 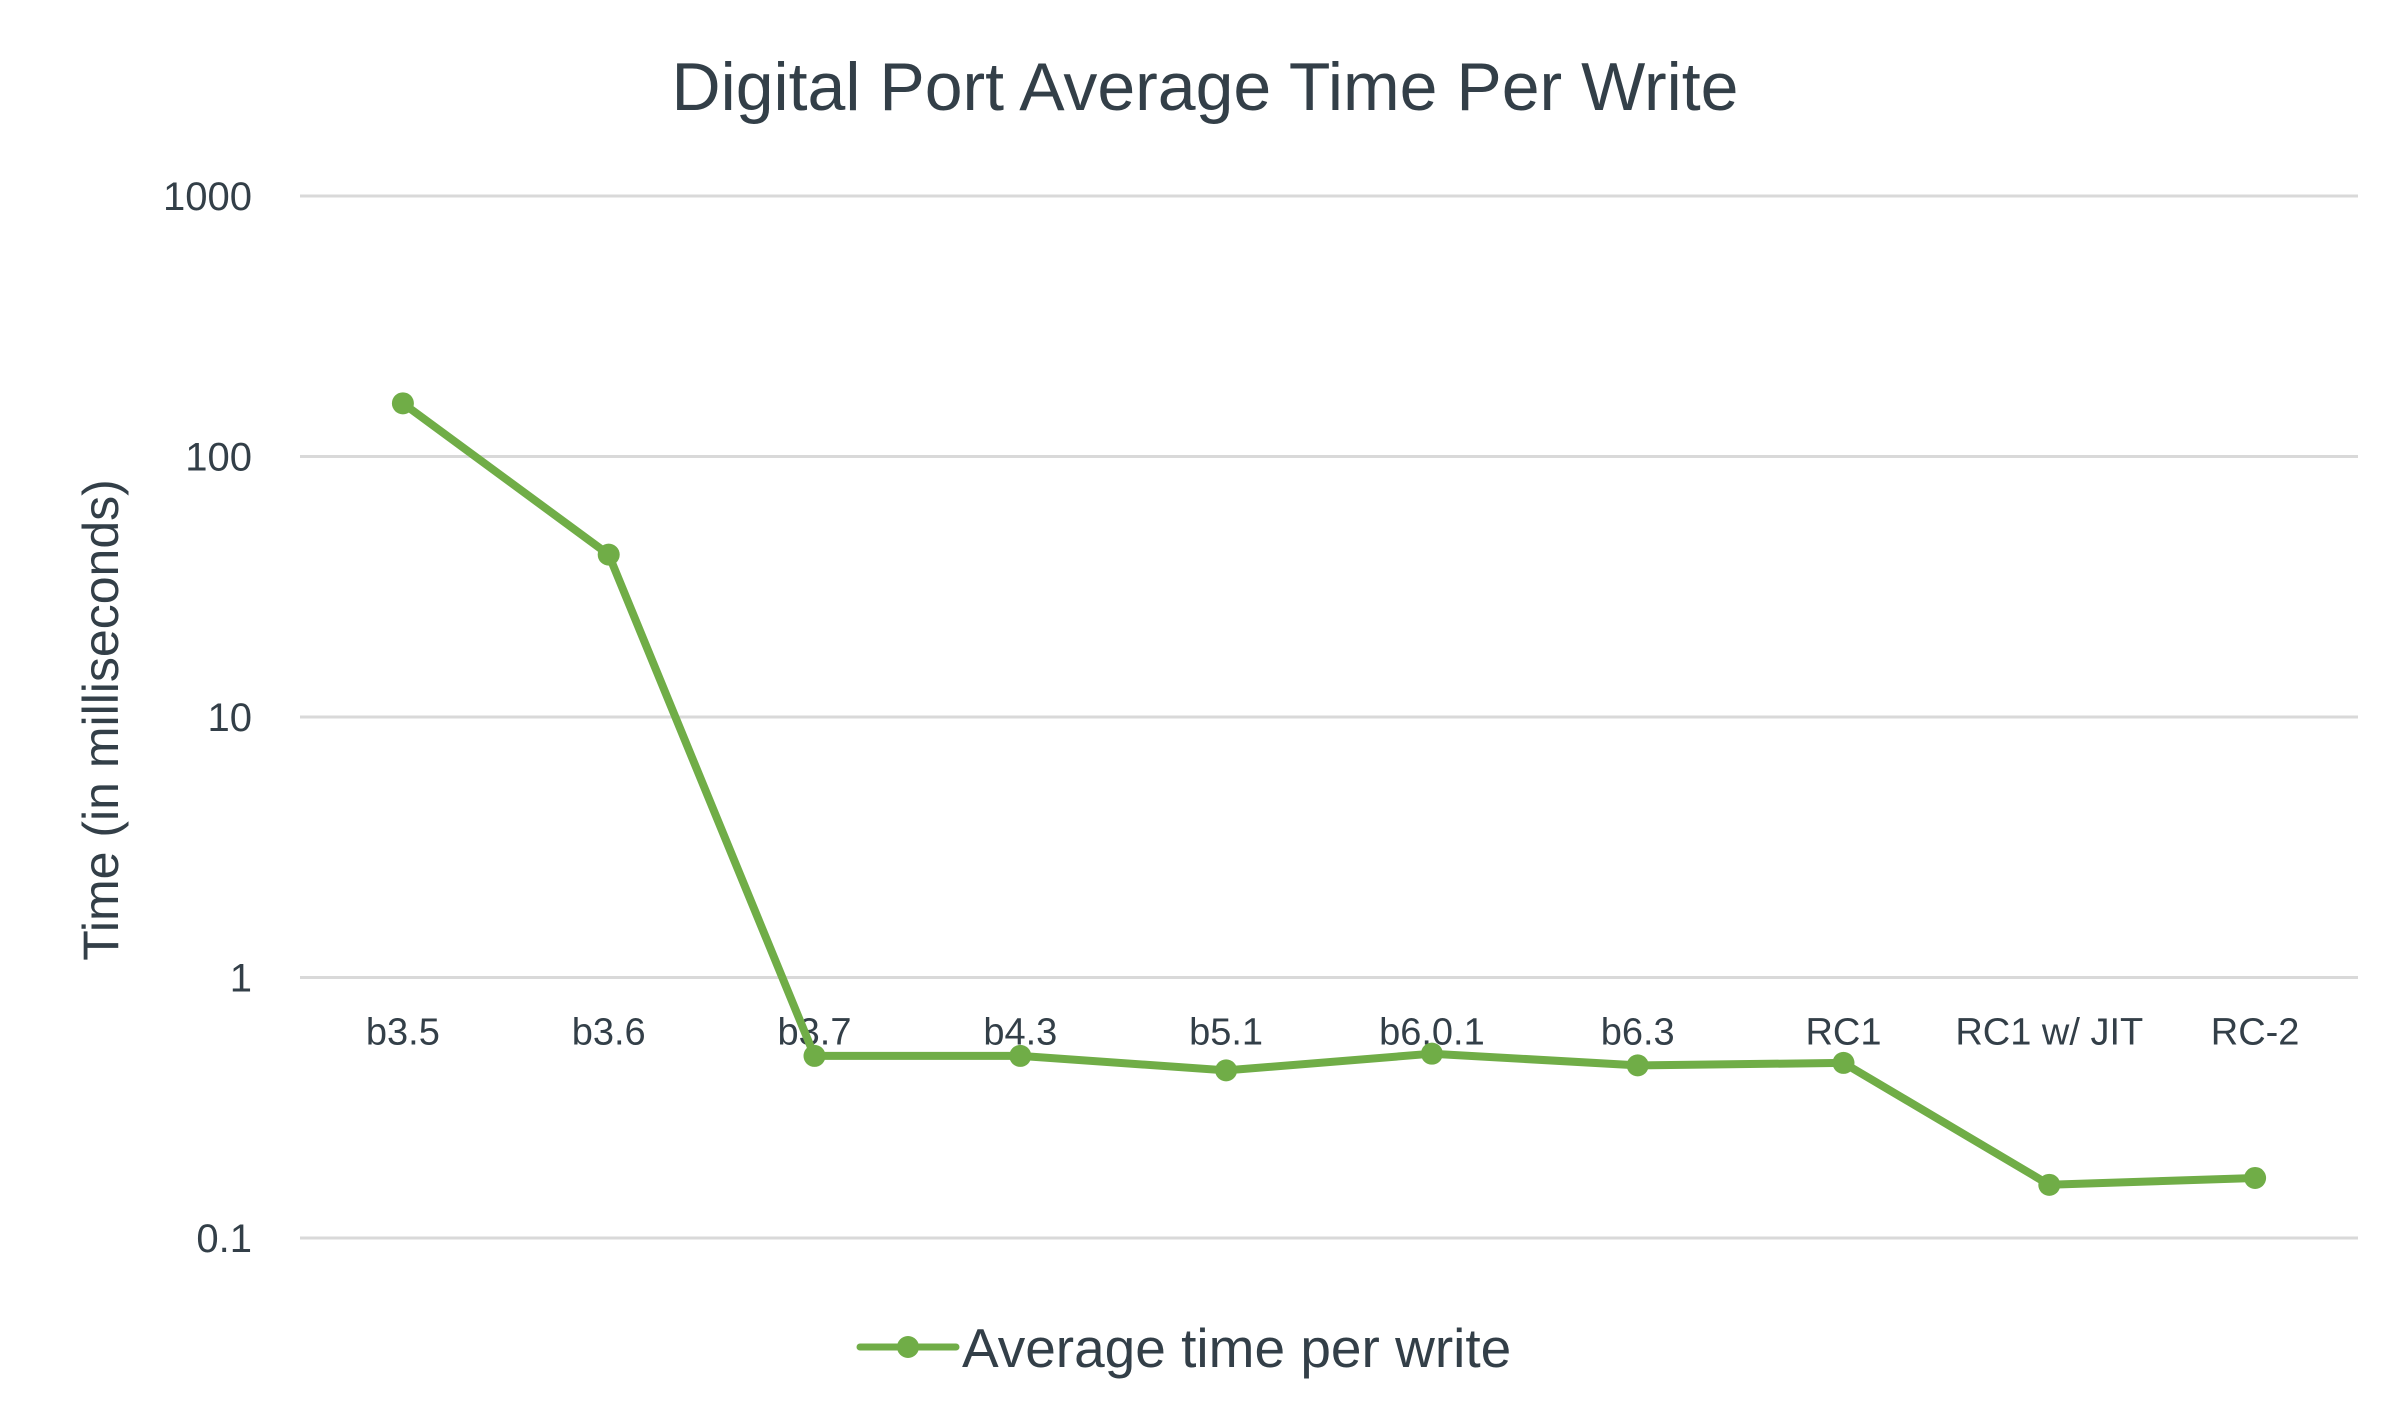 What do you see at coordinates (1843, 1033) in the screenshot?
I see `x-tick-label: RC1` at bounding box center [1843, 1033].